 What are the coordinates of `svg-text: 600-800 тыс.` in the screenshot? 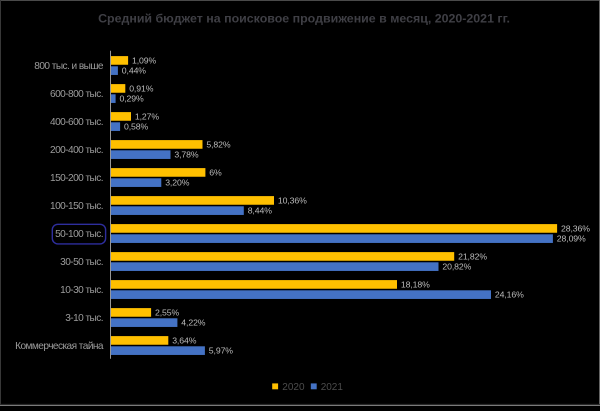 It's located at (76, 94).